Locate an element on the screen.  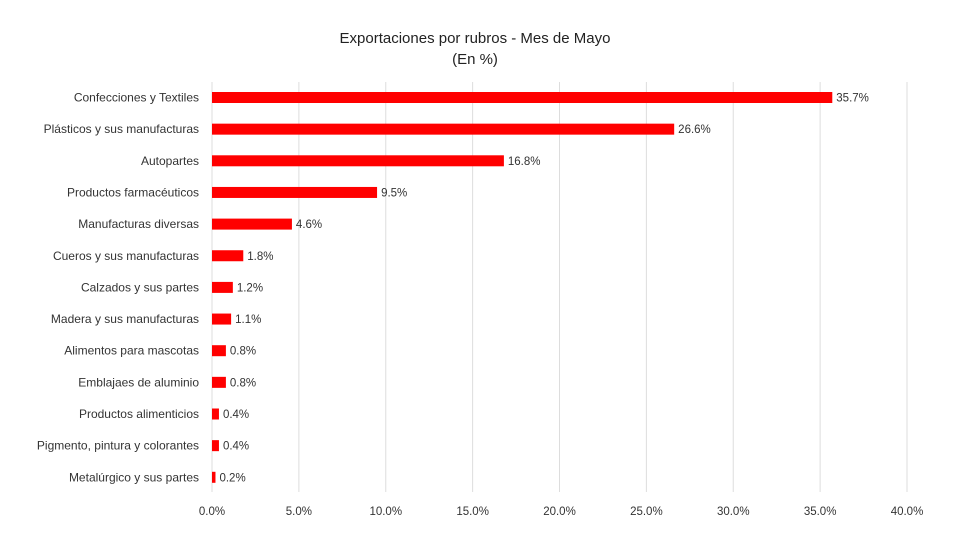
x-tick-label: 40.0% is located at coordinates (907, 512).